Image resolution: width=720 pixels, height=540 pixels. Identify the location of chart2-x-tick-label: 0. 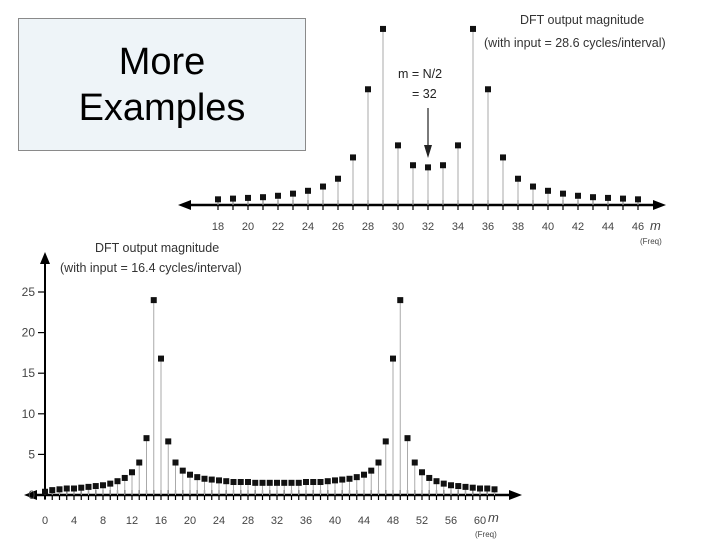
(45, 521).